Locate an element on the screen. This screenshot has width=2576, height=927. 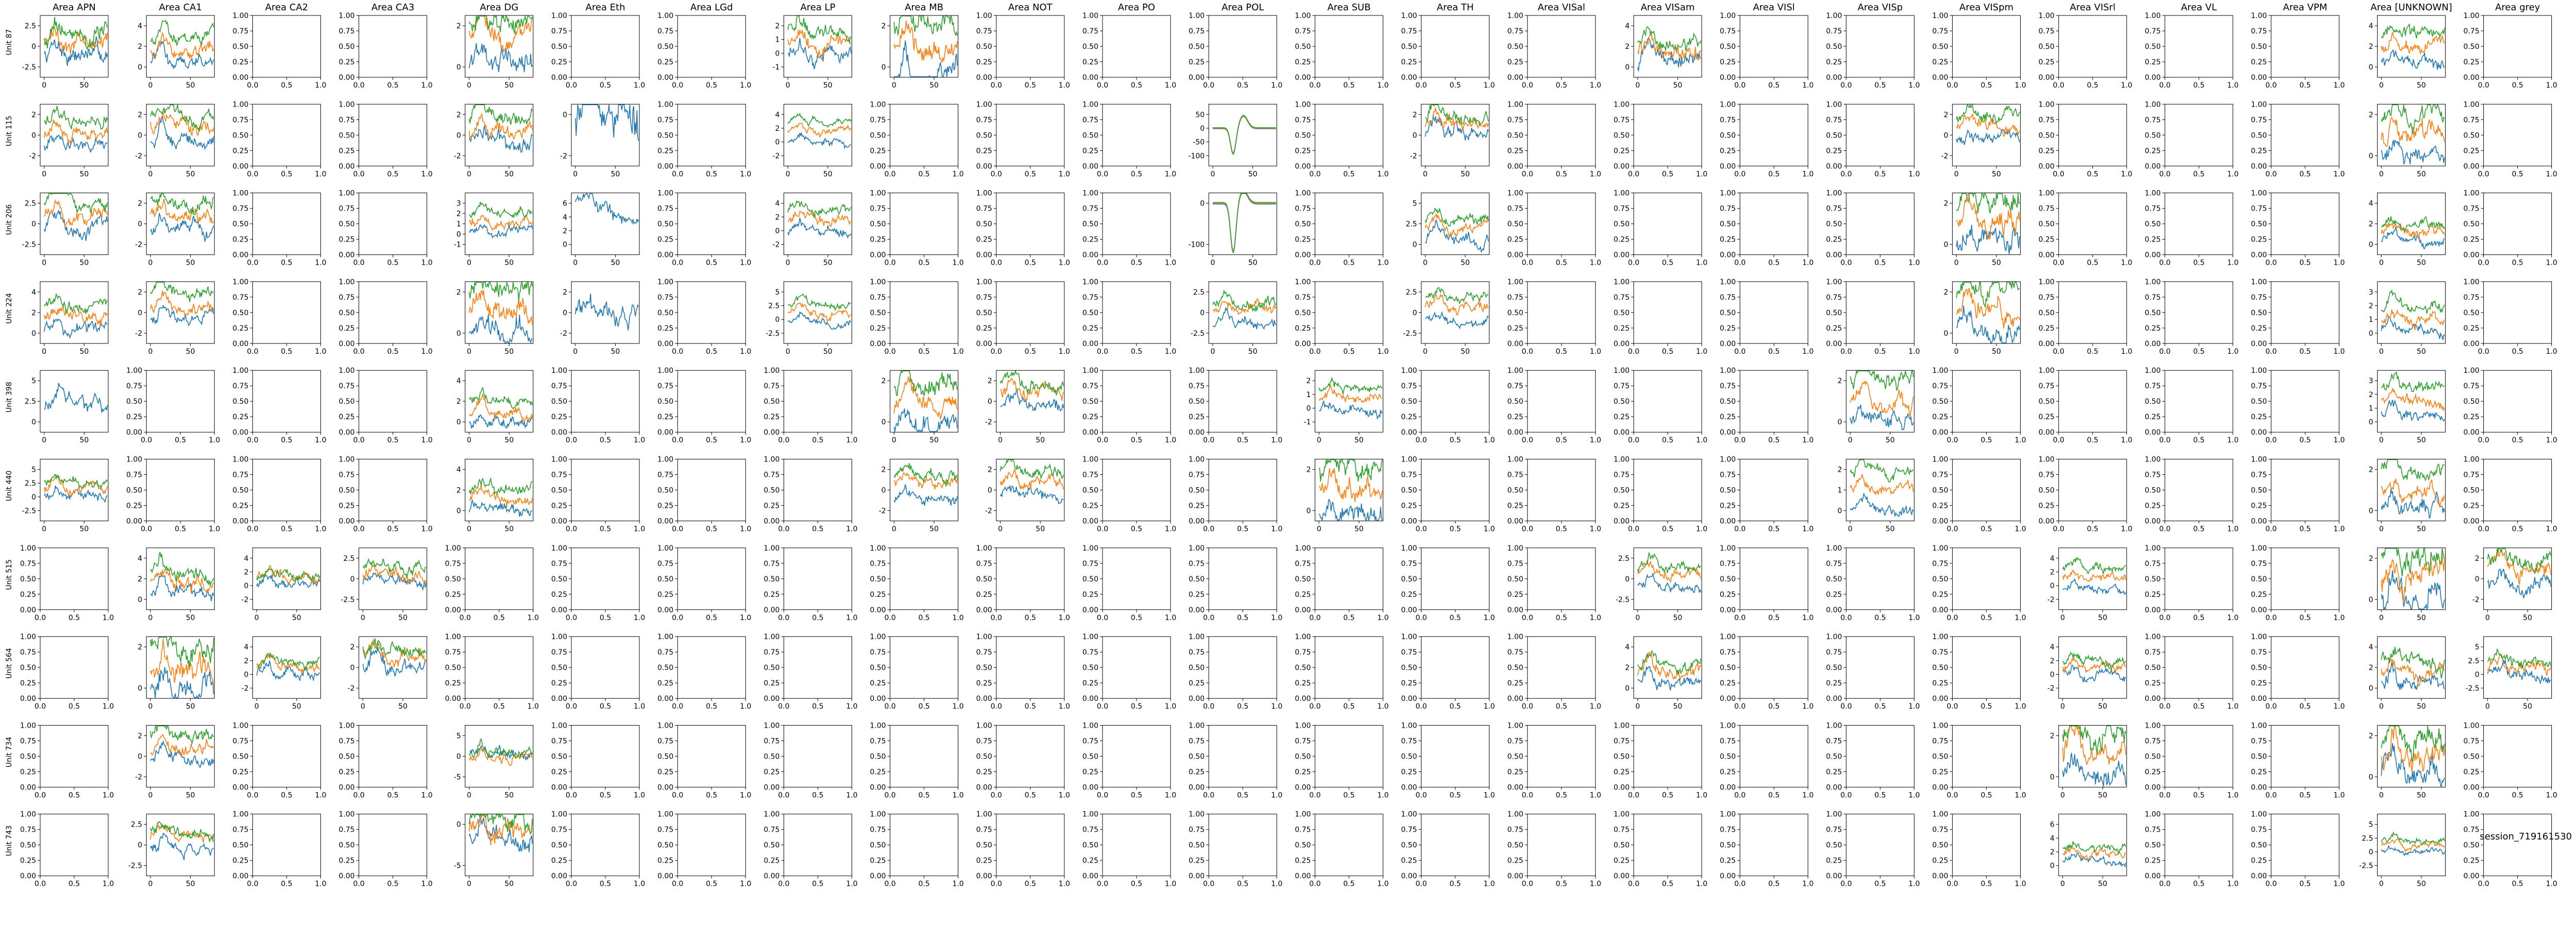
column-title: Area NOT is located at coordinates (1030, 8).